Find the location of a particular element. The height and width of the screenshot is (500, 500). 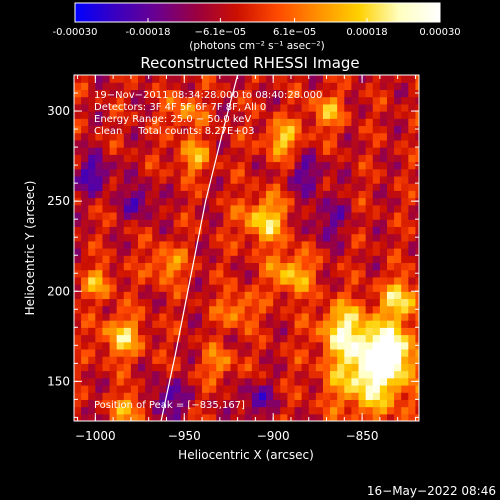

colorbar-tick-label: −6.1e−05 is located at coordinates (221, 32).